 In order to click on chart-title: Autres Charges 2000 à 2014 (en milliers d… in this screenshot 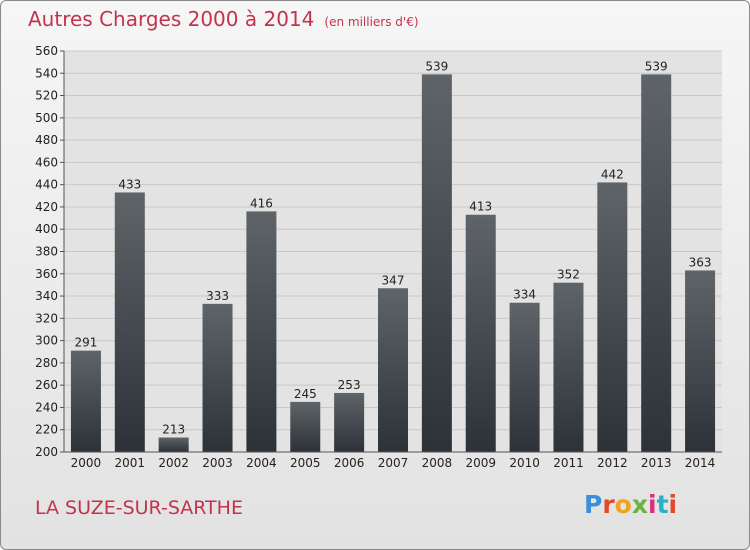, I will do `click(223, 19)`.